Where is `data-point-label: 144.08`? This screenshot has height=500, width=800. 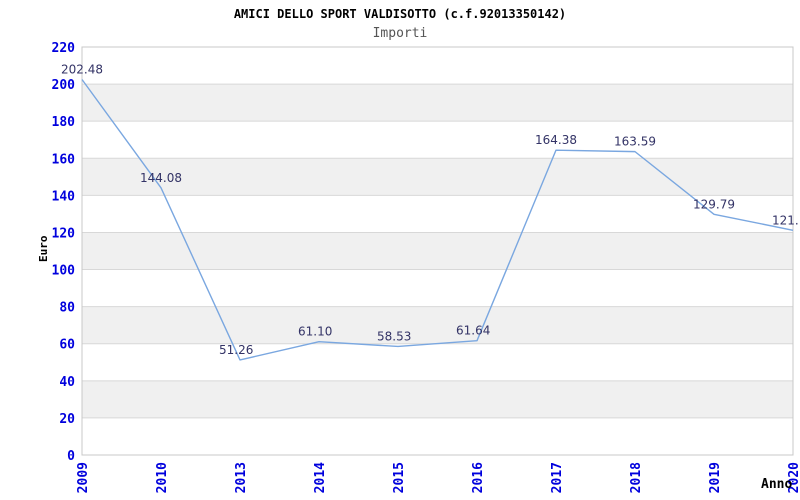
data-point-label: 144.08 is located at coordinates (161, 178).